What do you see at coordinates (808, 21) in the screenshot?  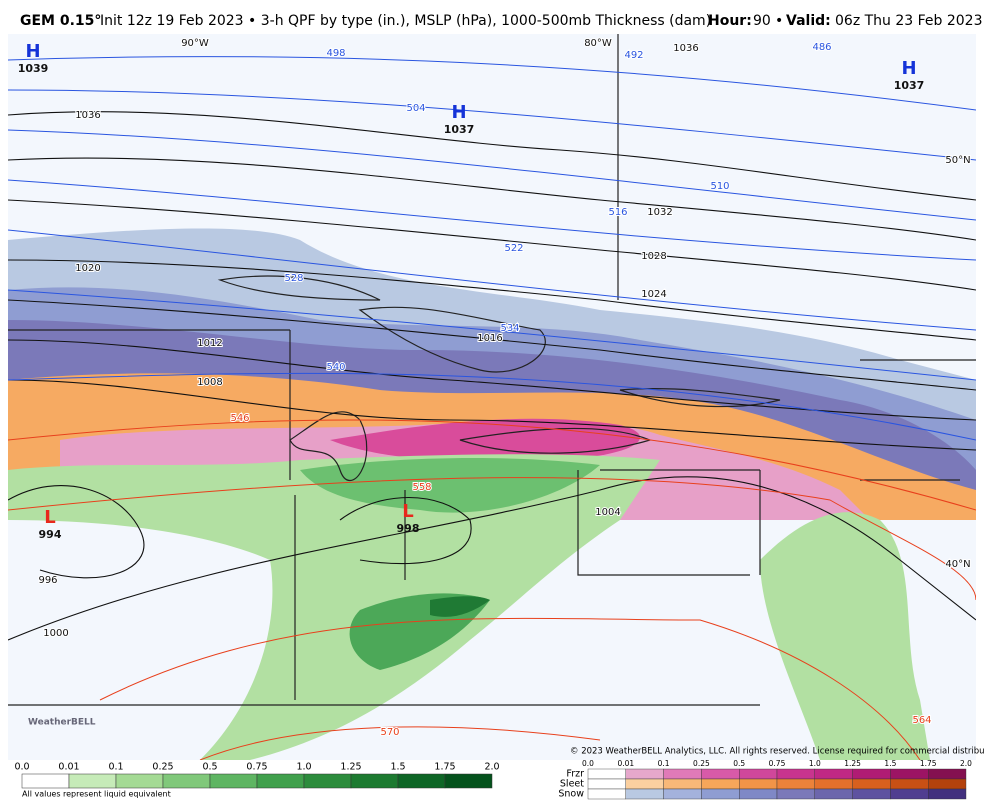 I see `valid-label: Valid:` at bounding box center [808, 21].